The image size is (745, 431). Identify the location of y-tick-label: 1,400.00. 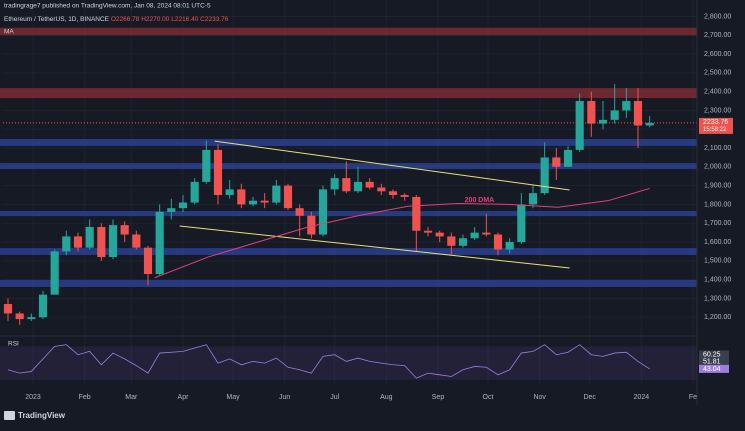
(717, 279).